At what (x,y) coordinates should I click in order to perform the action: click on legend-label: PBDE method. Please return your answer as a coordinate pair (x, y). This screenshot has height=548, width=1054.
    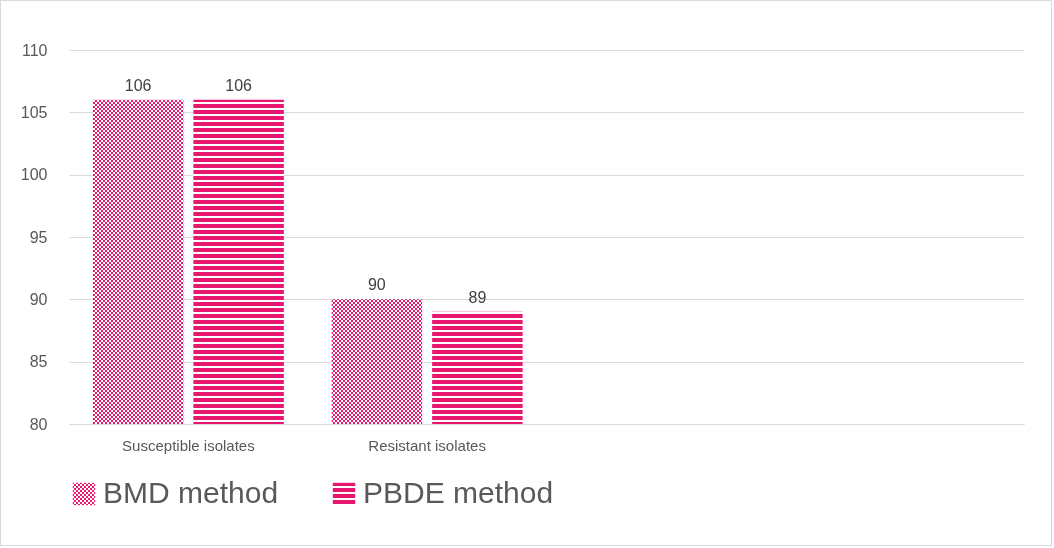
    Looking at the image, I should click on (458, 492).